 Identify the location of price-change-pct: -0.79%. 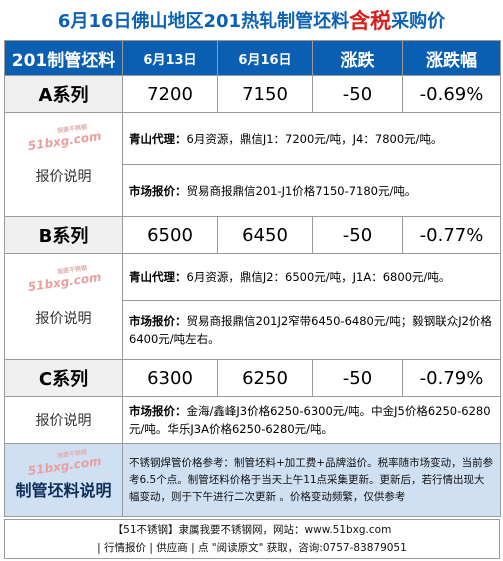
(451, 378).